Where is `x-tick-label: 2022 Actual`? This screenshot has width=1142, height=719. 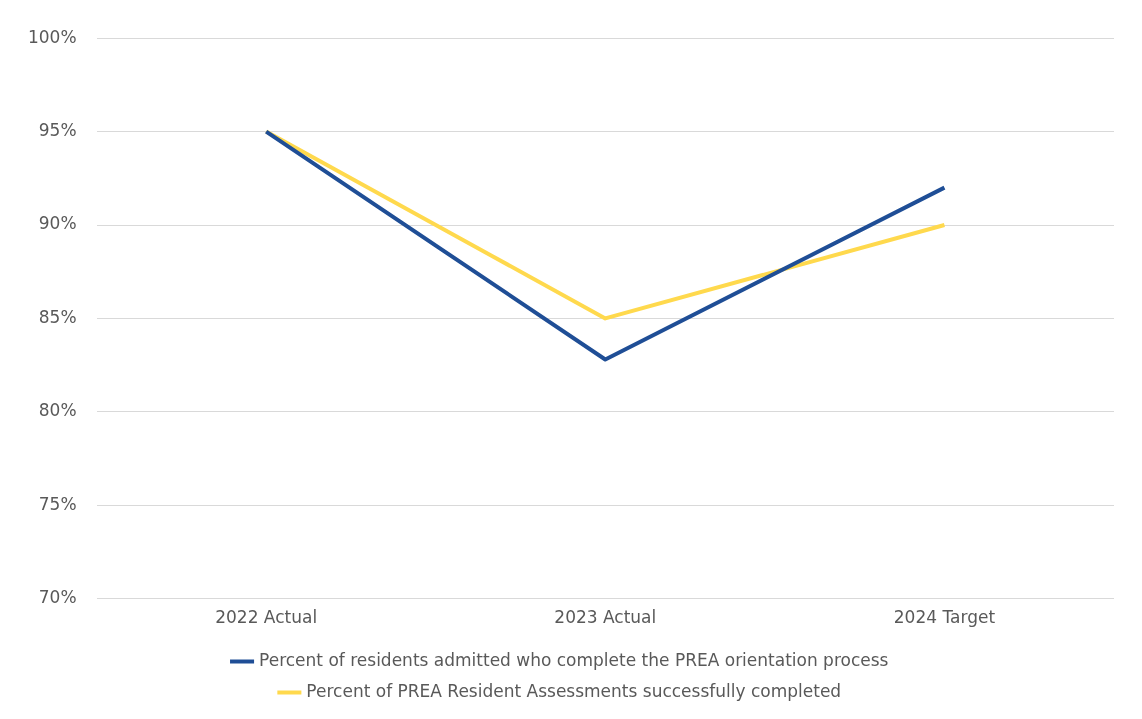
x-tick-label: 2022 Actual is located at coordinates (266, 617).